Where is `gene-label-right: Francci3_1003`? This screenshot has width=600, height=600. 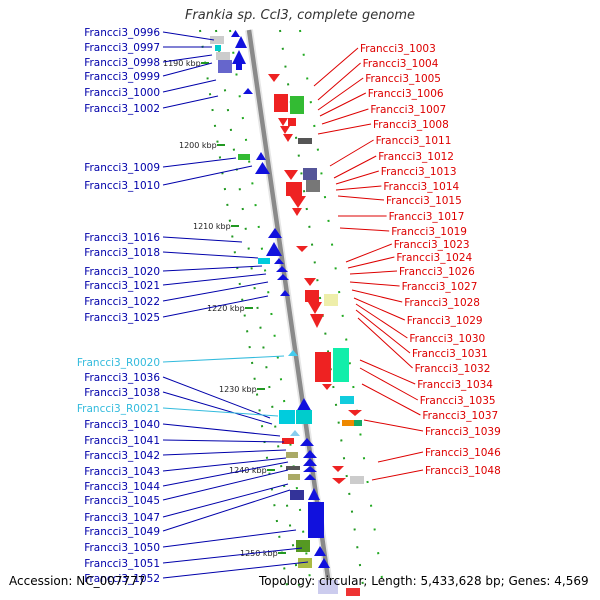 gene-label-right: Francci3_1003 is located at coordinates (398, 49).